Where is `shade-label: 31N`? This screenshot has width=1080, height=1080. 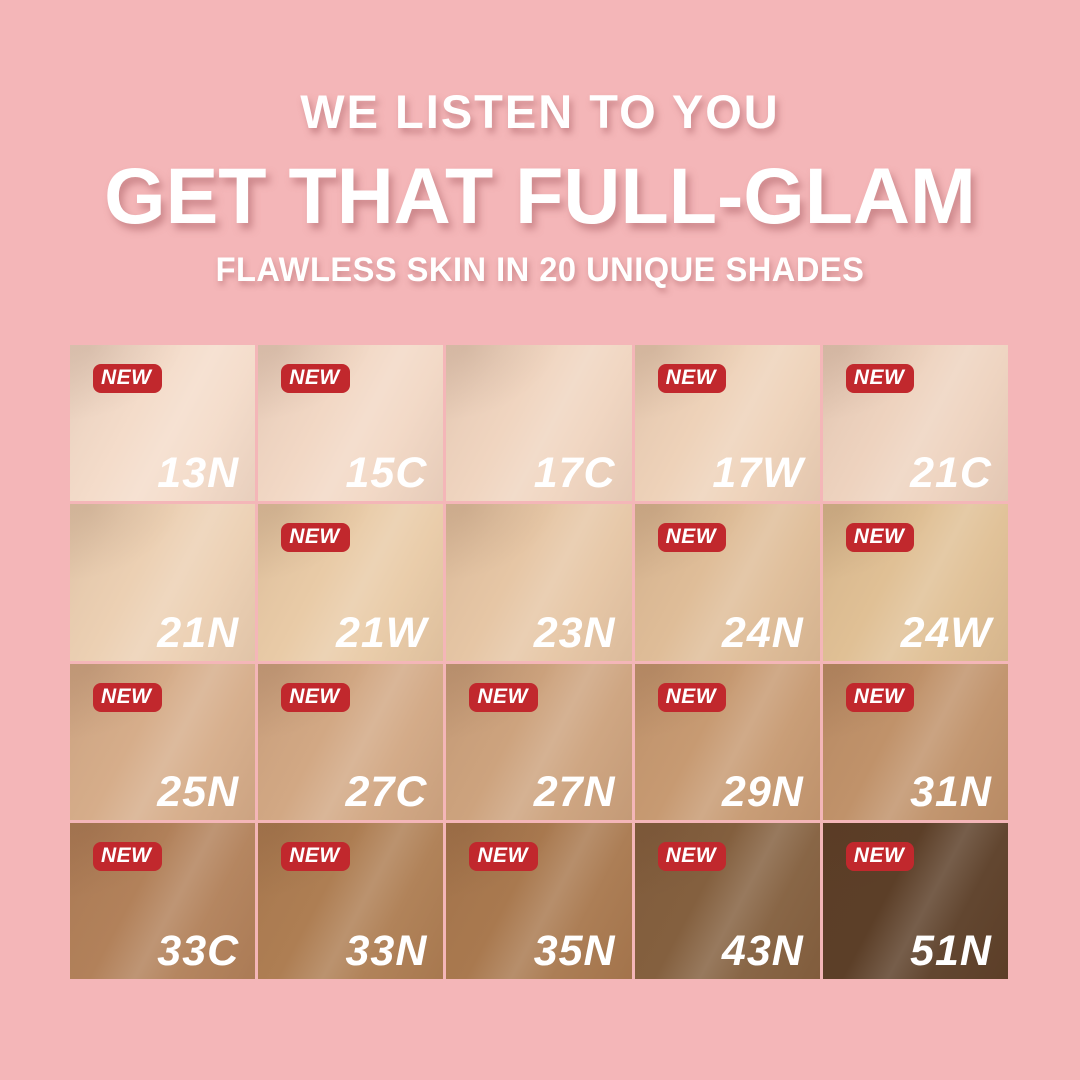 shade-label: 31N is located at coordinates (951, 791).